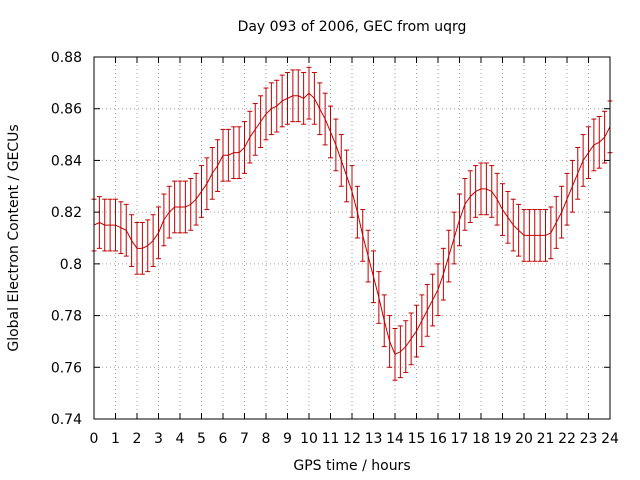 The image size is (640, 480). I want to click on x-tick-label: 12, so click(352, 439).